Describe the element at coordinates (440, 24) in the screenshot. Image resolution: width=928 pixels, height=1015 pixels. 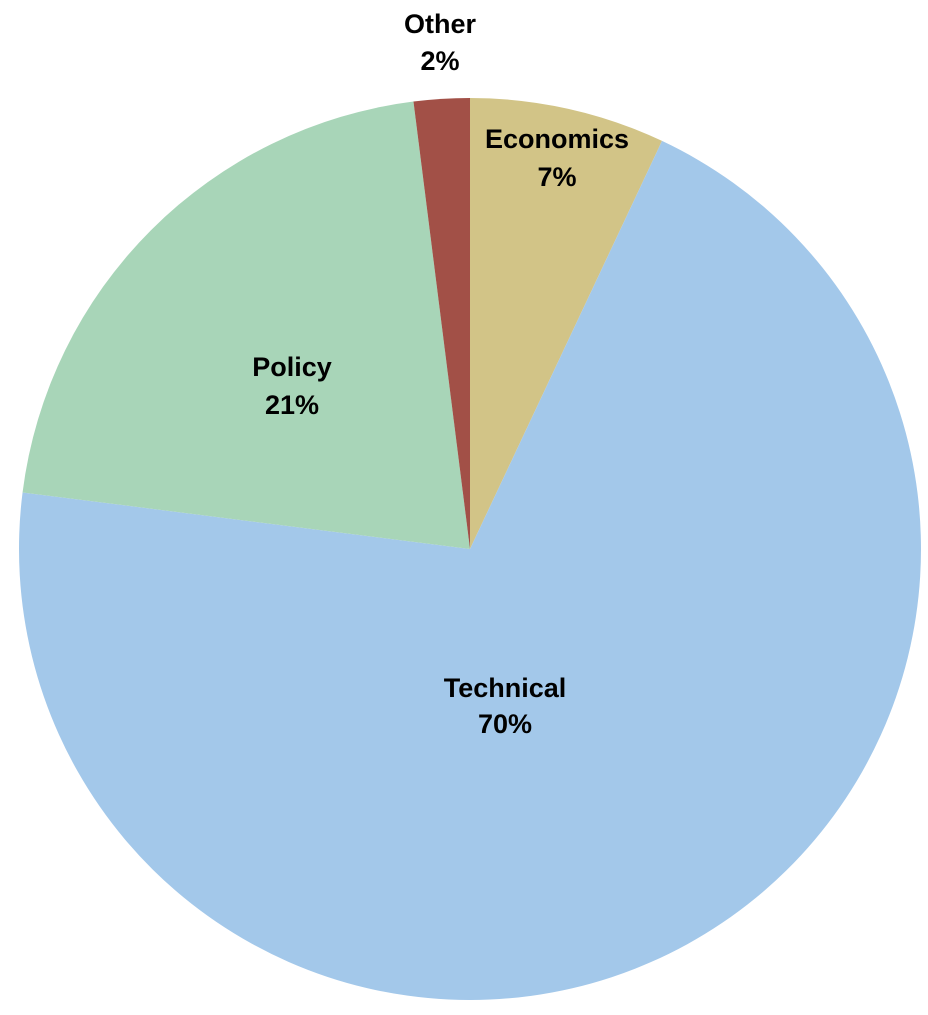
I see `slice-label-other: Other` at that location.